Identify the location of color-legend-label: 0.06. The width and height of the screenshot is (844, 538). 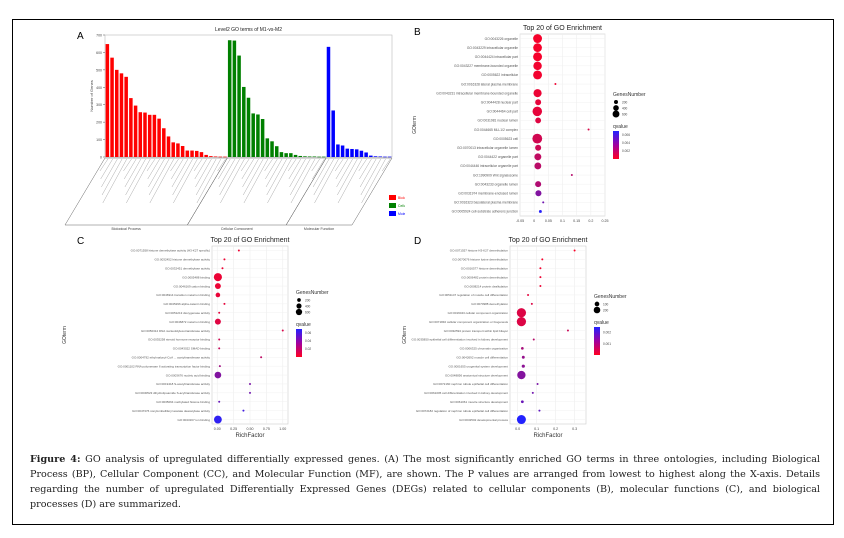
(308, 333).